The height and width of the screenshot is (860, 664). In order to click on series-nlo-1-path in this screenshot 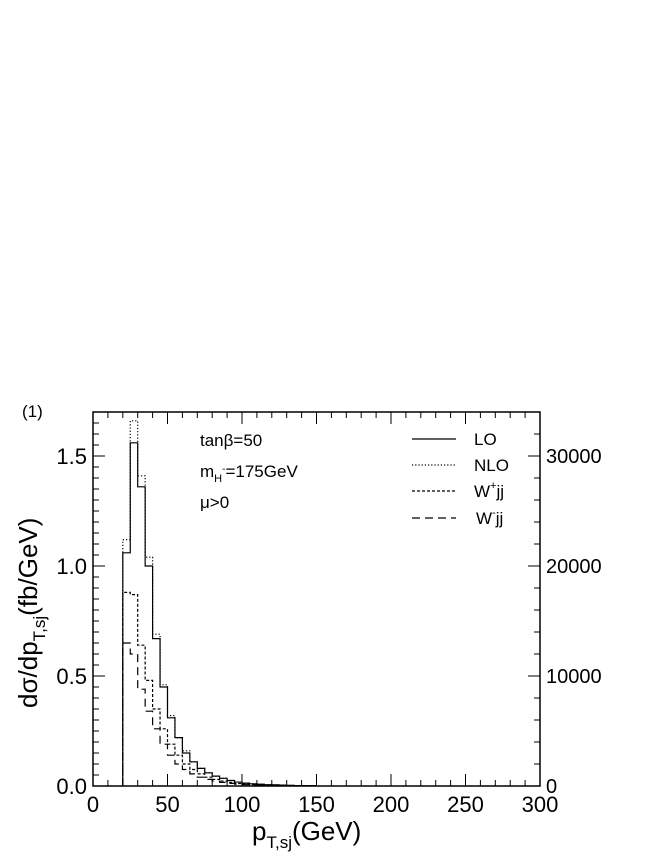, I will do `click(219, 603)`.